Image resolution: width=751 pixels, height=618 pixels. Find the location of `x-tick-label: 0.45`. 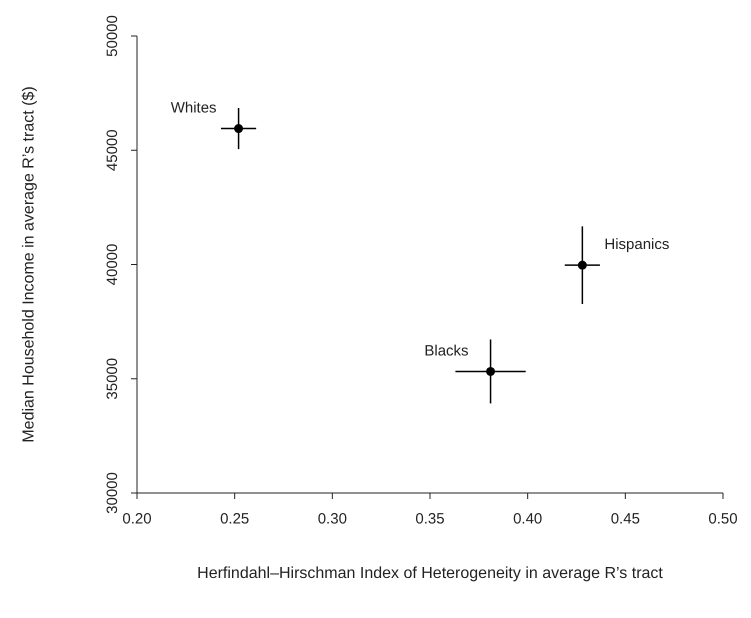

x-tick-label: 0.45 is located at coordinates (625, 519).